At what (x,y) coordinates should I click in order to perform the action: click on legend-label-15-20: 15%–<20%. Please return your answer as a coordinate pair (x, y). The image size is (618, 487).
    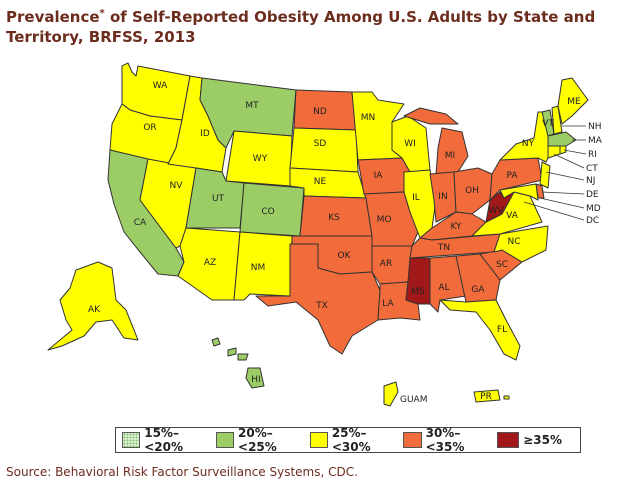
    Looking at the image, I should click on (163, 440).